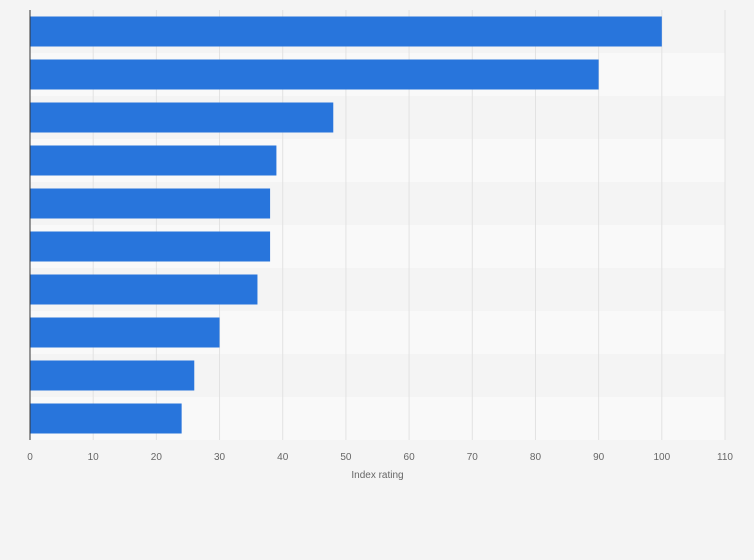 Image resolution: width=754 pixels, height=560 pixels. Describe the element at coordinates (725, 457) in the screenshot. I see `x-tick-label: 110` at that location.